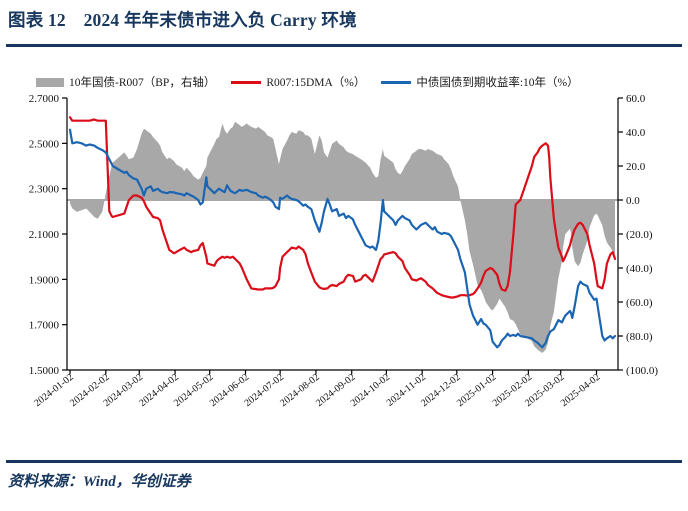 This screenshot has height=511, width=688. What do you see at coordinates (316, 83) in the screenshot?
I see `legend-label-r007: R007:15DMA（%）` at bounding box center [316, 83].